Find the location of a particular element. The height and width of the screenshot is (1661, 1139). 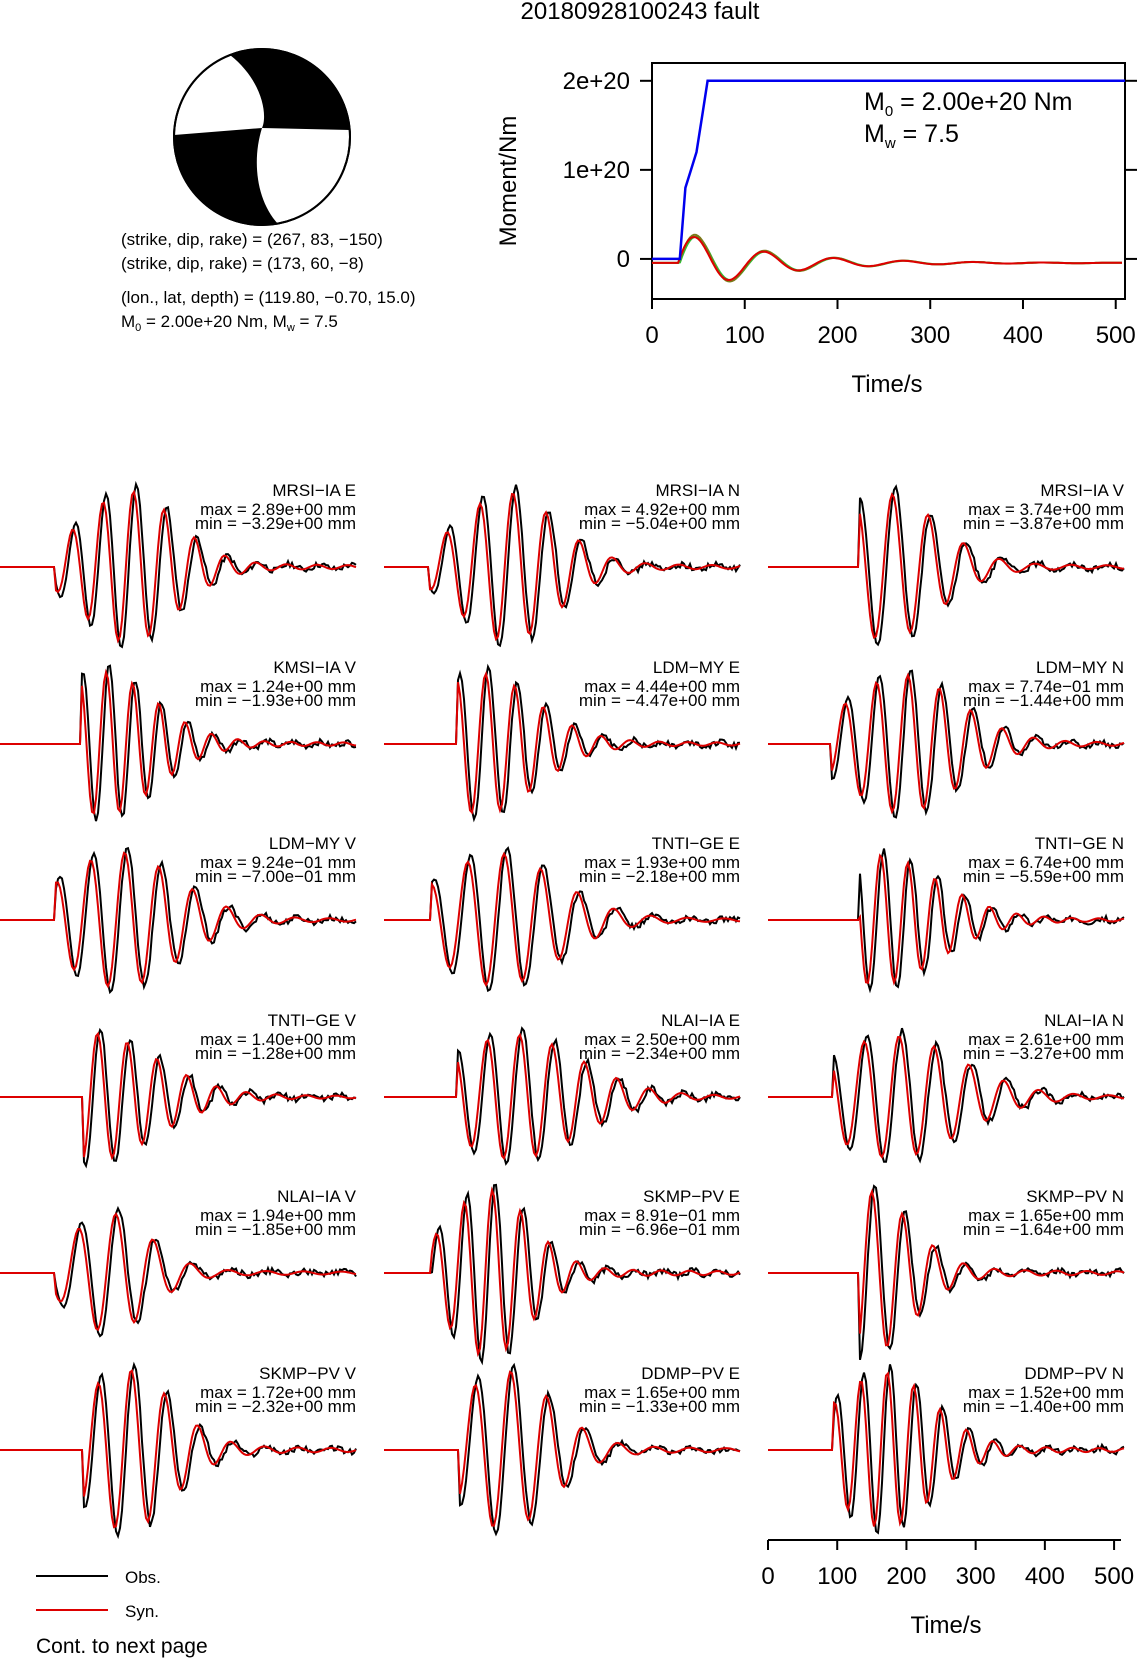

max-value: max = 1.94e+00 mm is located at coordinates (278, 1215).